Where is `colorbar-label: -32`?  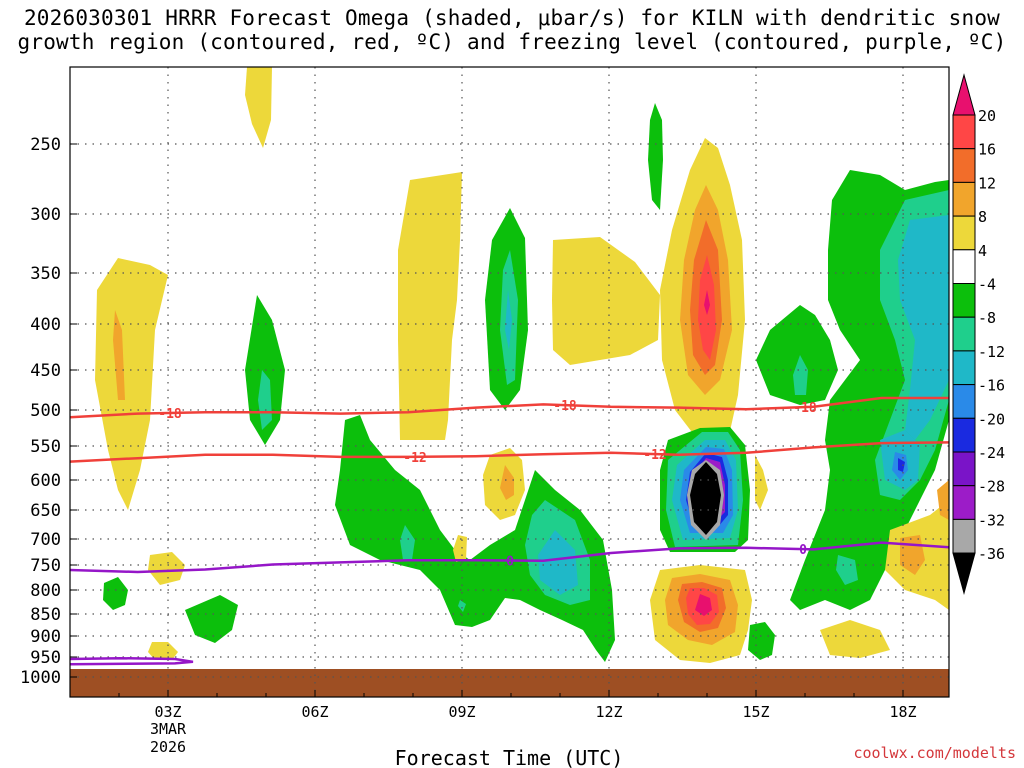 colorbar-label: -32 is located at coordinates (991, 520).